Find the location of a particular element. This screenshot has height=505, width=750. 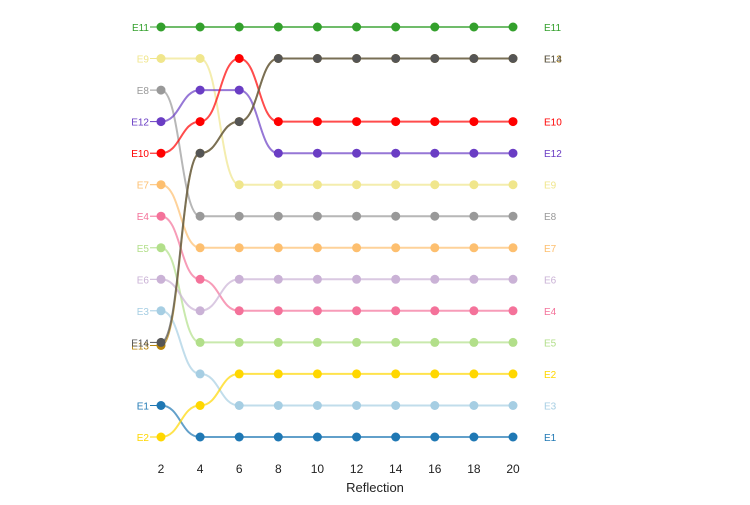

series-label-left-e7: E7 is located at coordinates (143, 186).